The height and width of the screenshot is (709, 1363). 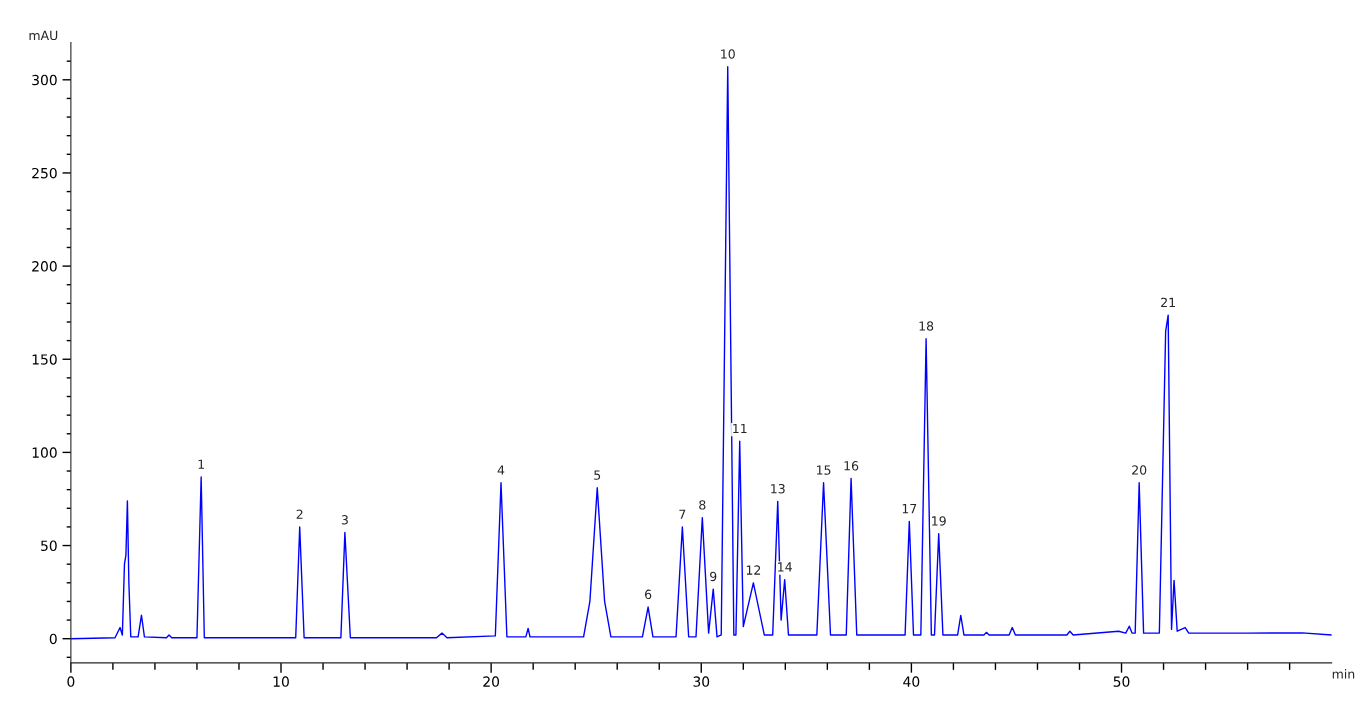 I want to click on y-tick-label: 300, so click(x=44, y=80).